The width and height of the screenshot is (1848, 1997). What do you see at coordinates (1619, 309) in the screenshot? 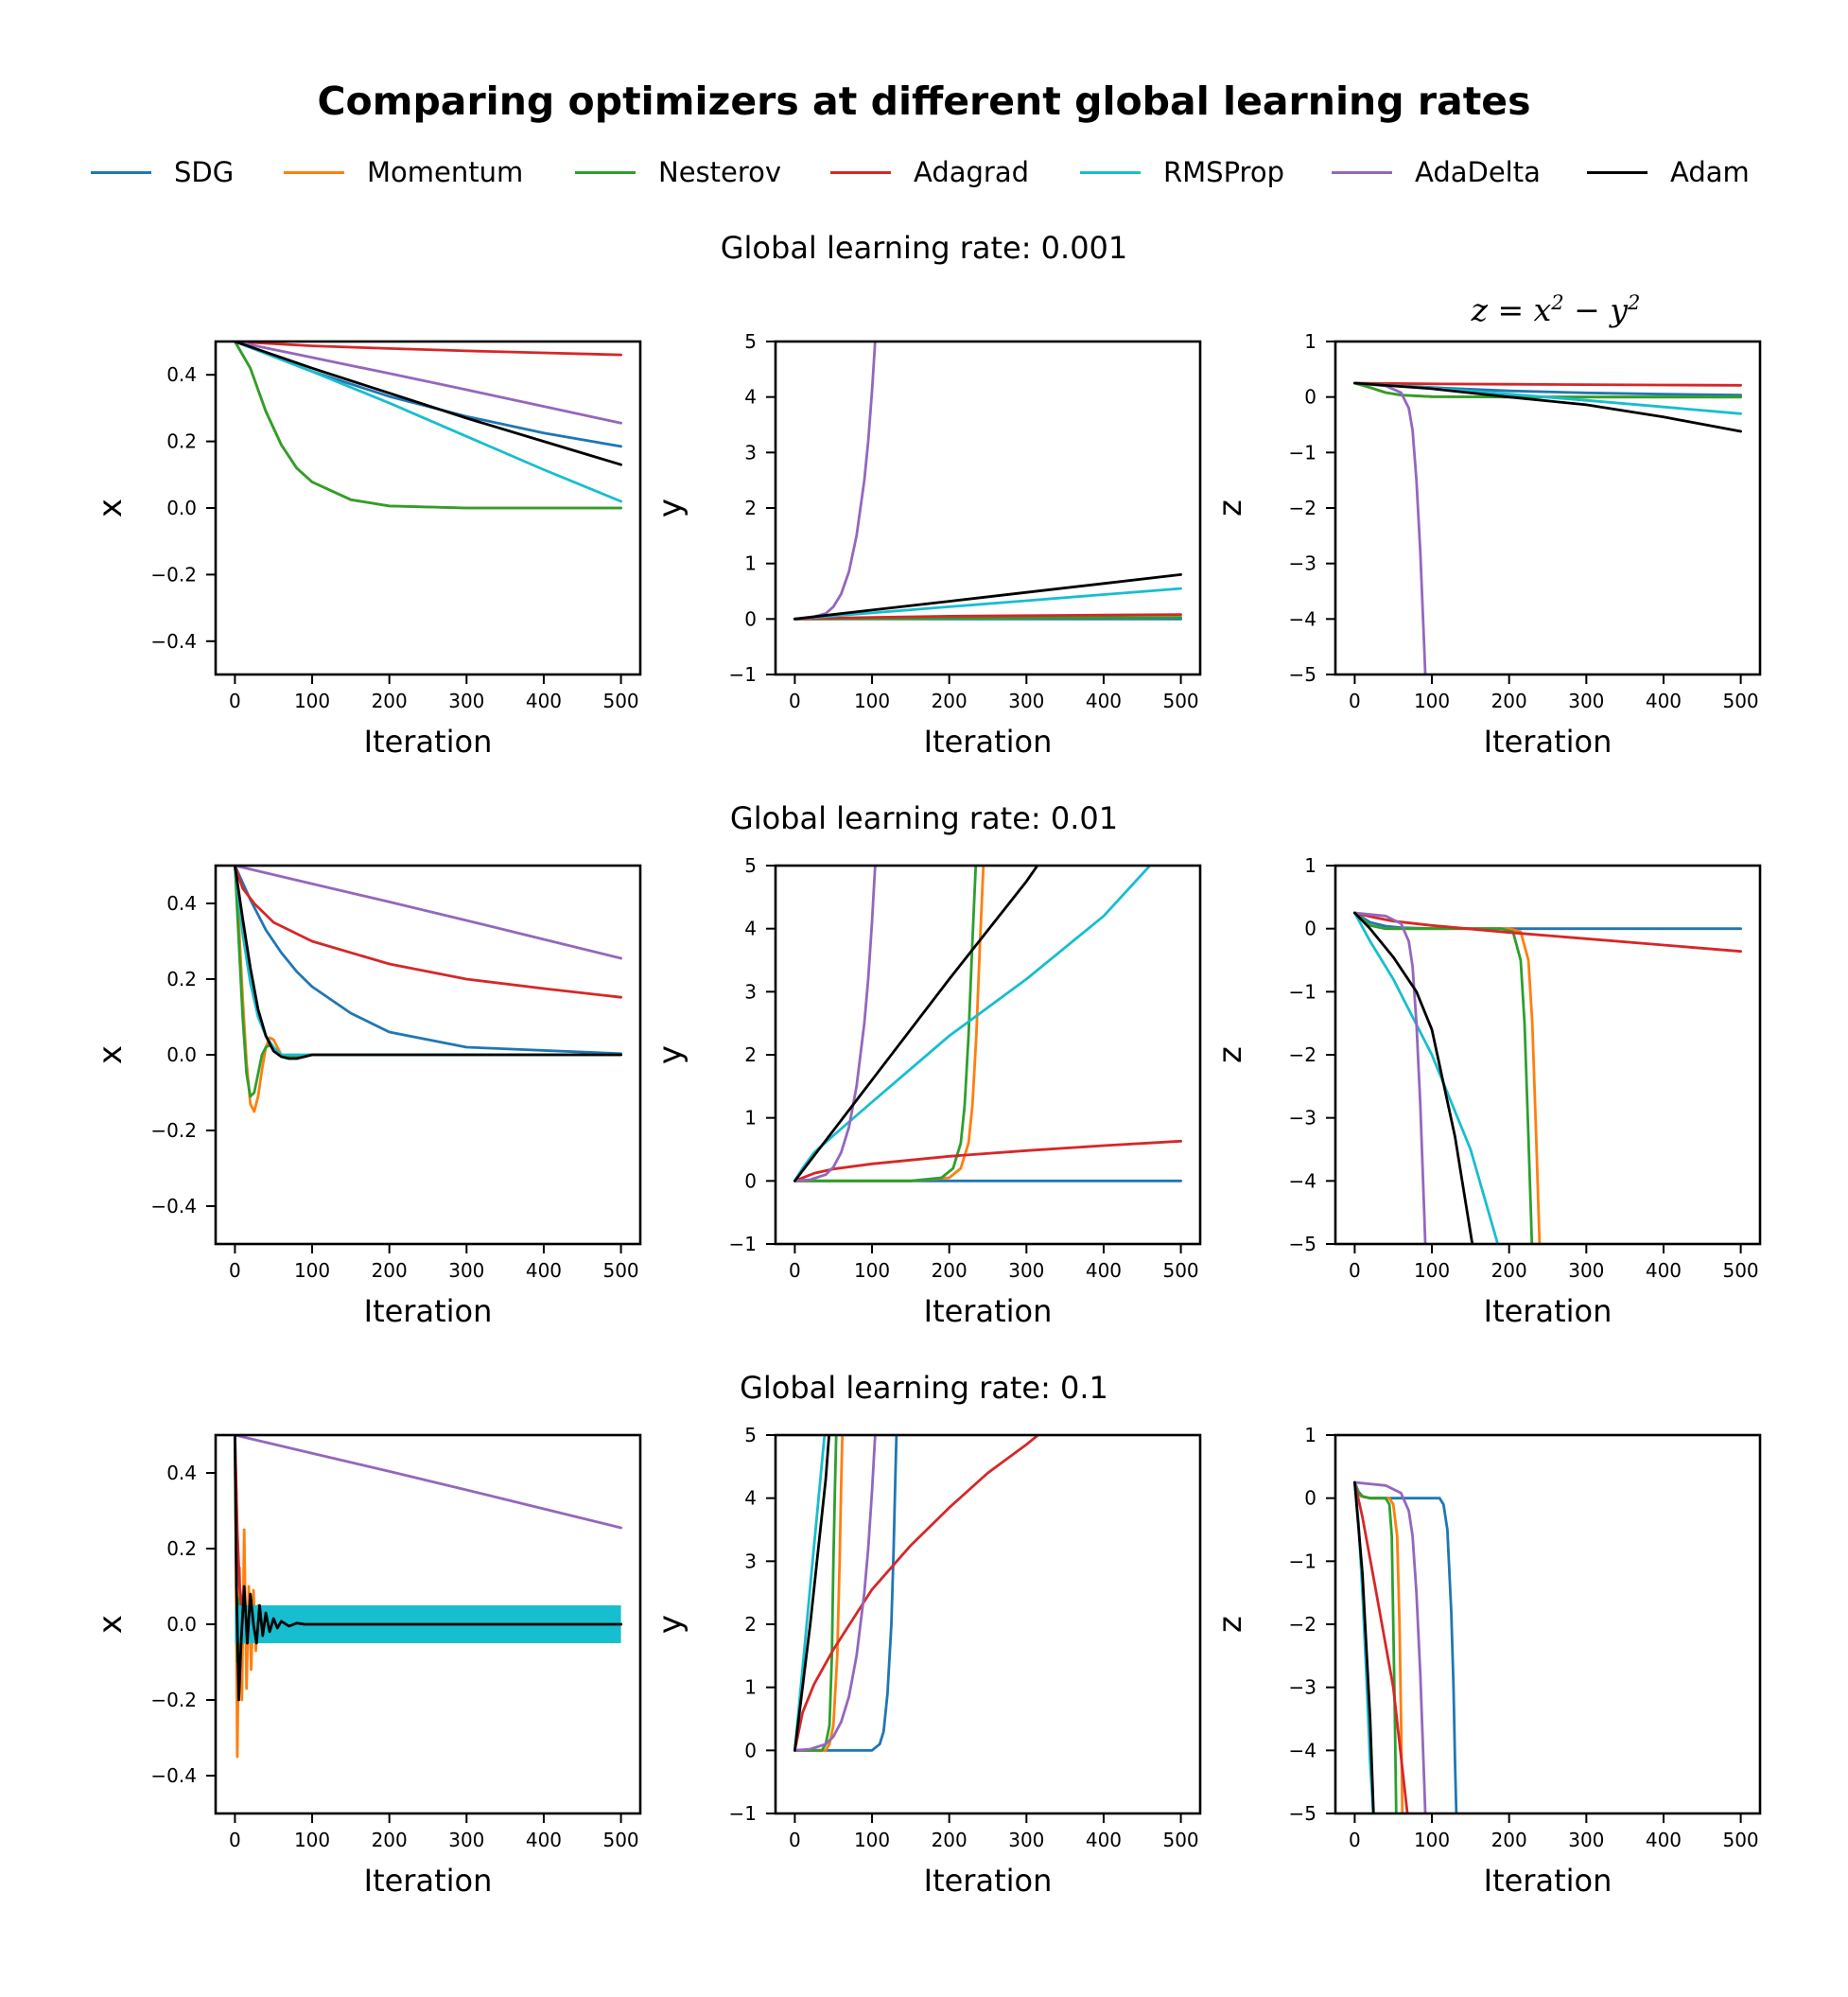
I see `column-title-y: y` at bounding box center [1619, 309].